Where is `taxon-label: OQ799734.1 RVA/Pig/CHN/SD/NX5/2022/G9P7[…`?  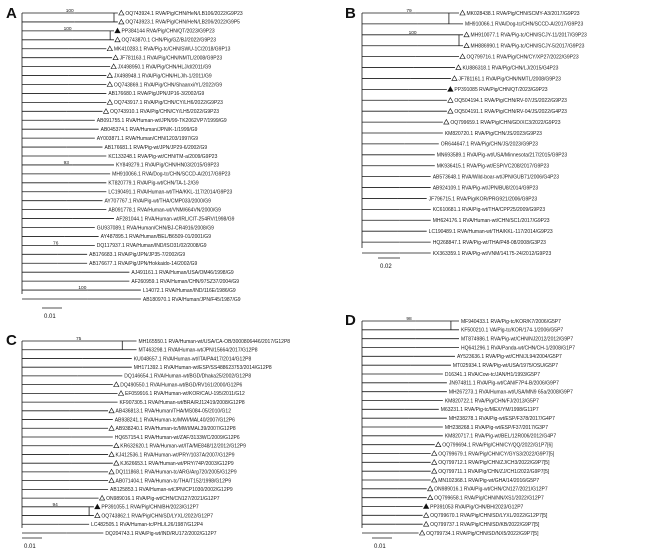
taxon-label: OQ799734.1 RVA/Pig/CHN/SD/NX5/2022/G9P7[… is located at coordinates (482, 534).